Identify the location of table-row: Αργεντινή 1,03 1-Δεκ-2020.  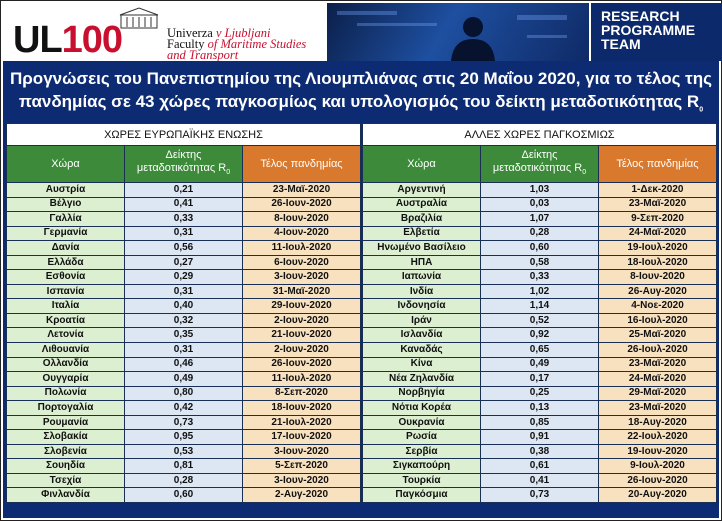
(539, 190).